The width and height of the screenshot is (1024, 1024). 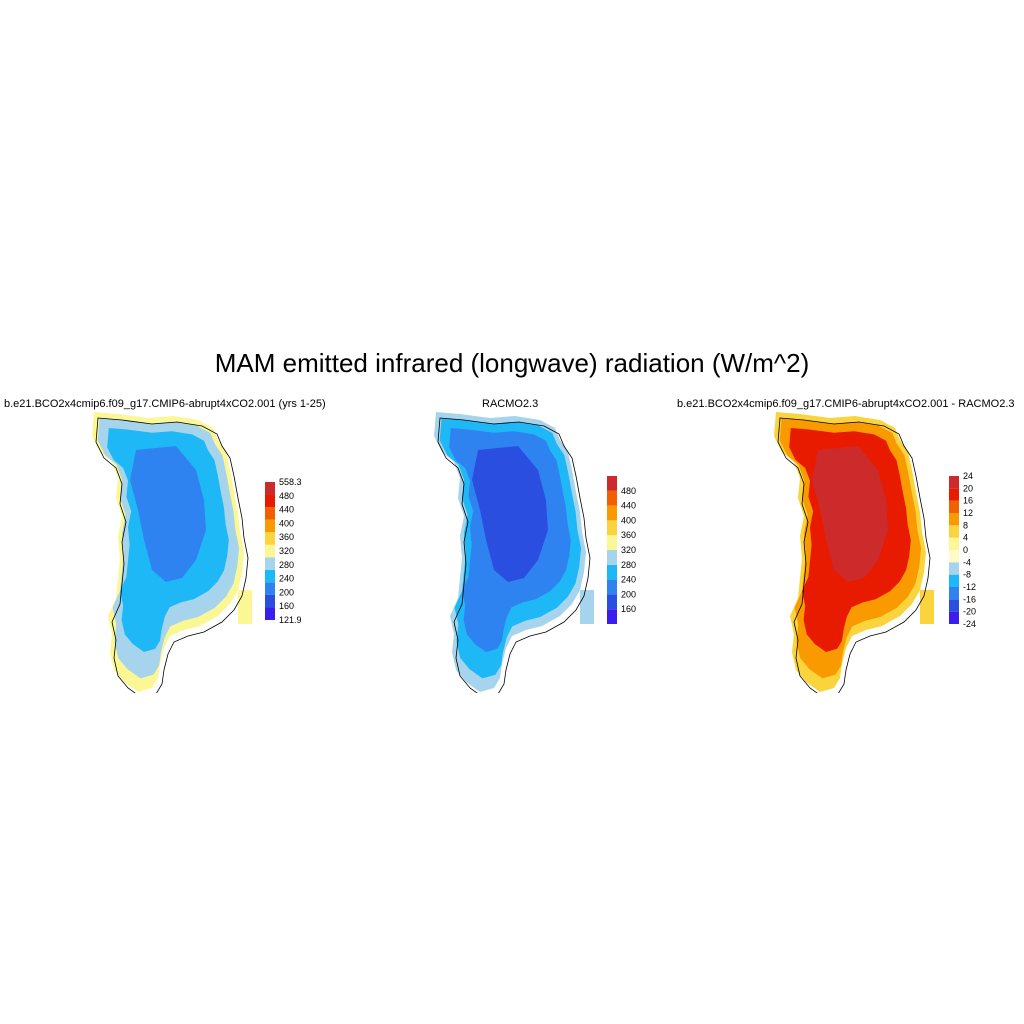 What do you see at coordinates (968, 513) in the screenshot?
I see `colorbar-label: 12` at bounding box center [968, 513].